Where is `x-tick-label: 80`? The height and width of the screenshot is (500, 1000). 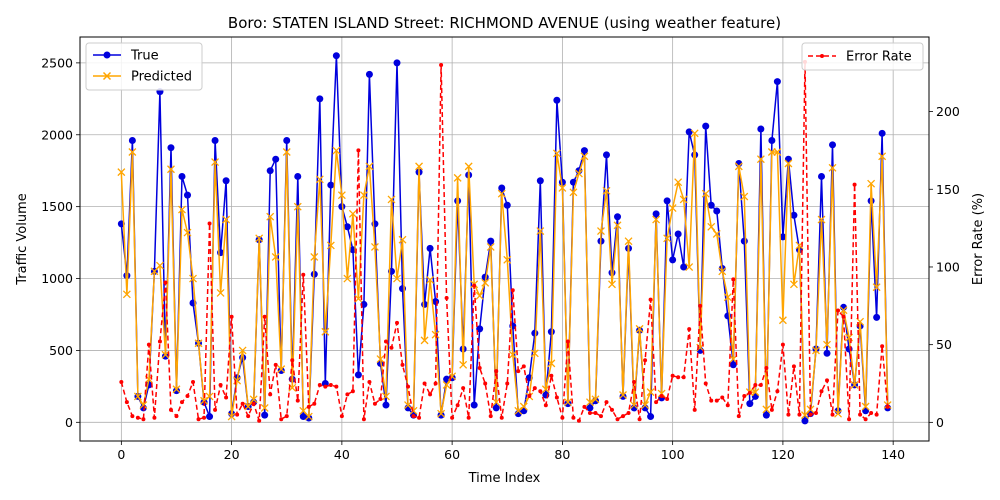 x-tick-label: 80 is located at coordinates (562, 454).